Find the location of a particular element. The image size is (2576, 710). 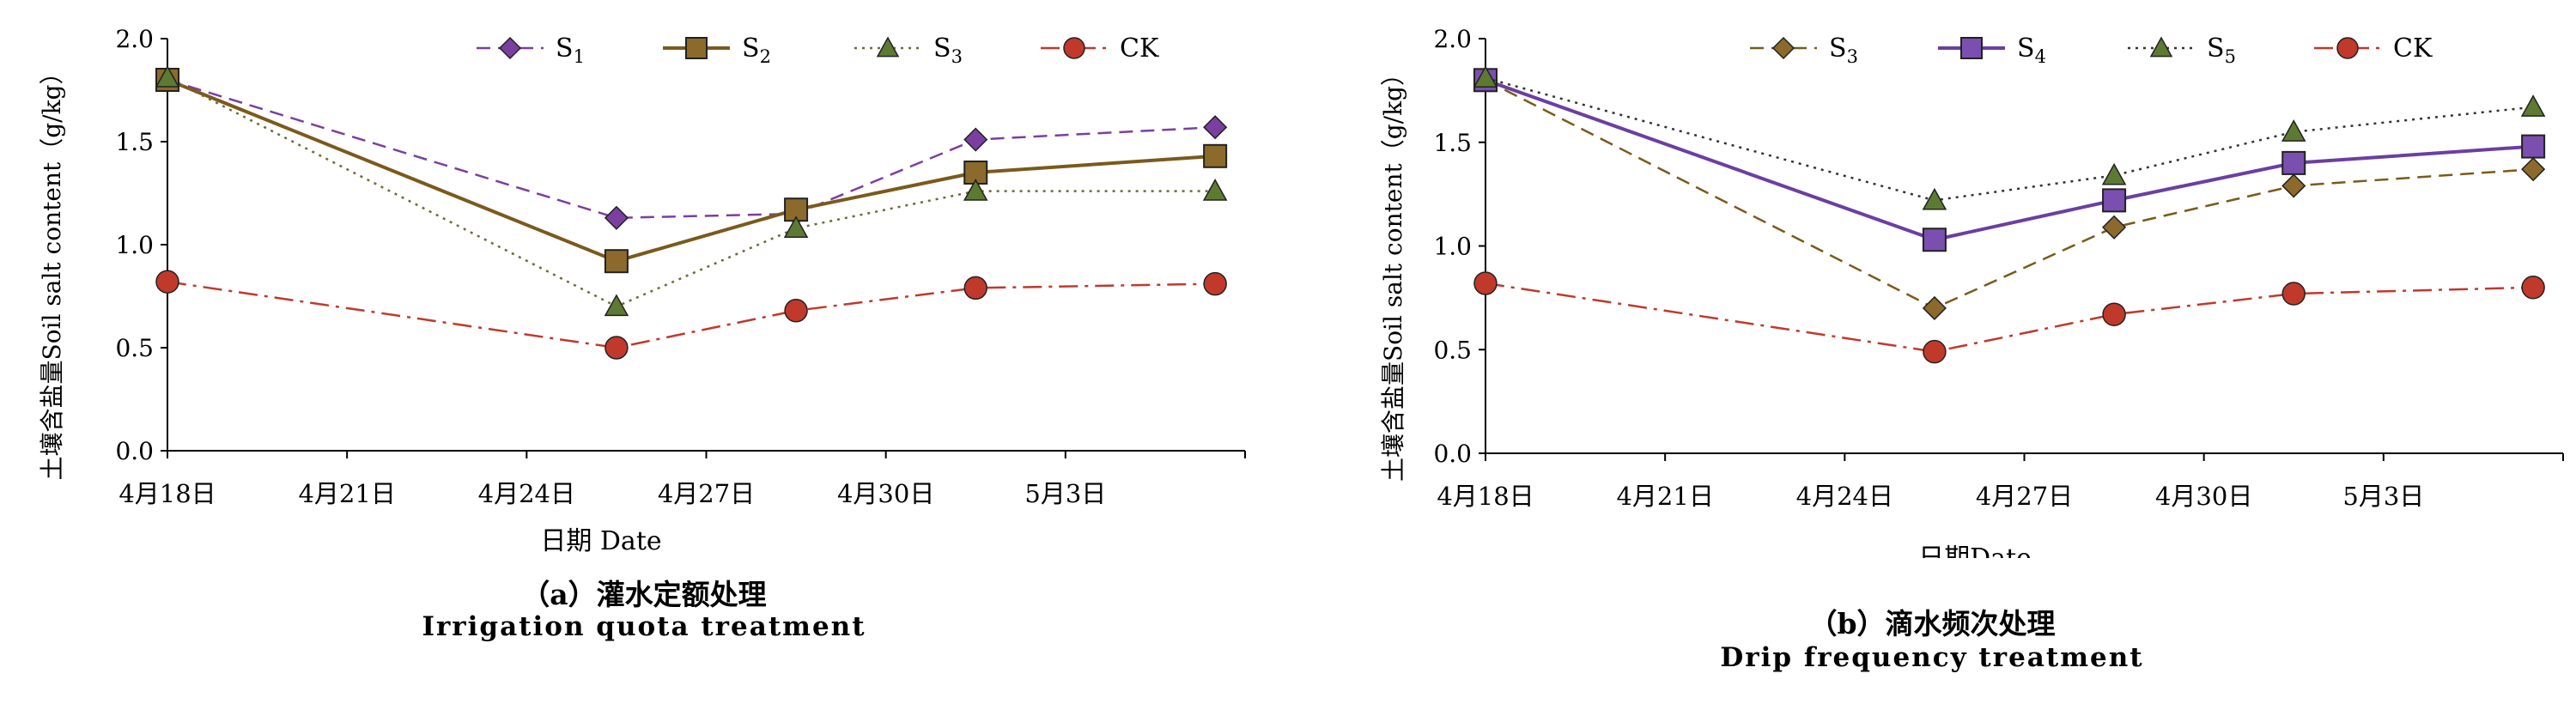

chart-a-legend-1-label: S1 is located at coordinates (570, 50).